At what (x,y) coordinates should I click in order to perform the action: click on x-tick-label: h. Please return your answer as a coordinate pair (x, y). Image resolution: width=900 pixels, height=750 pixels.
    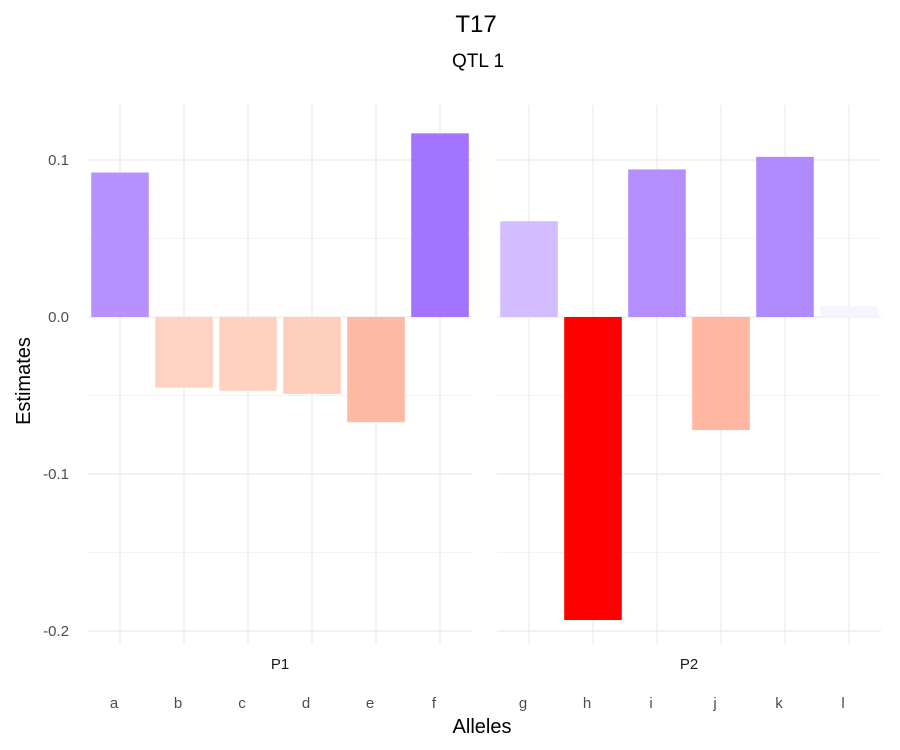
    Looking at the image, I should click on (587, 703).